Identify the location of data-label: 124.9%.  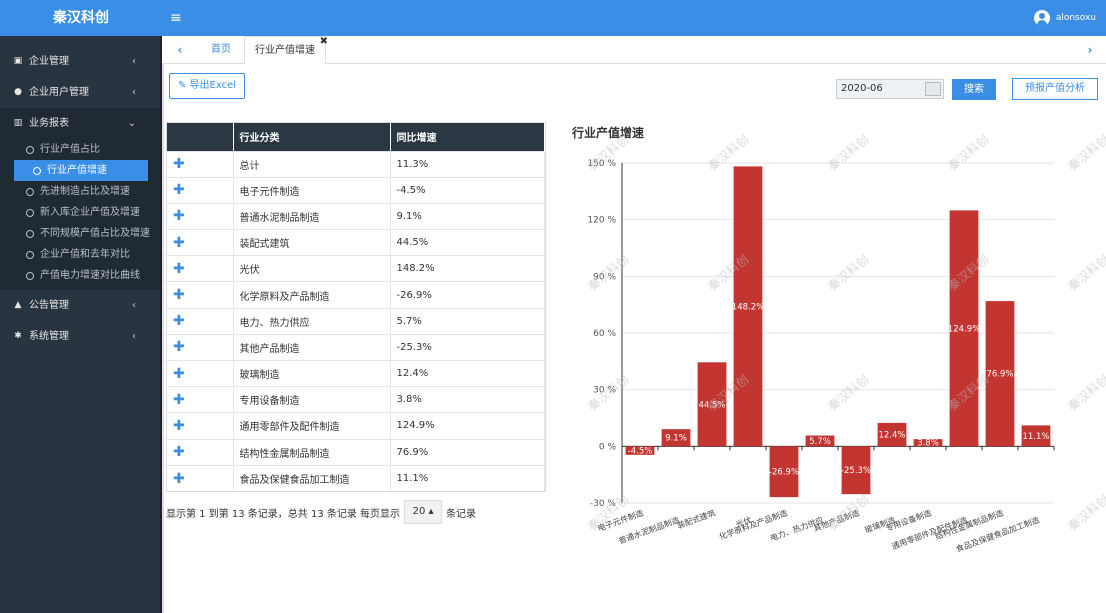
(964, 329).